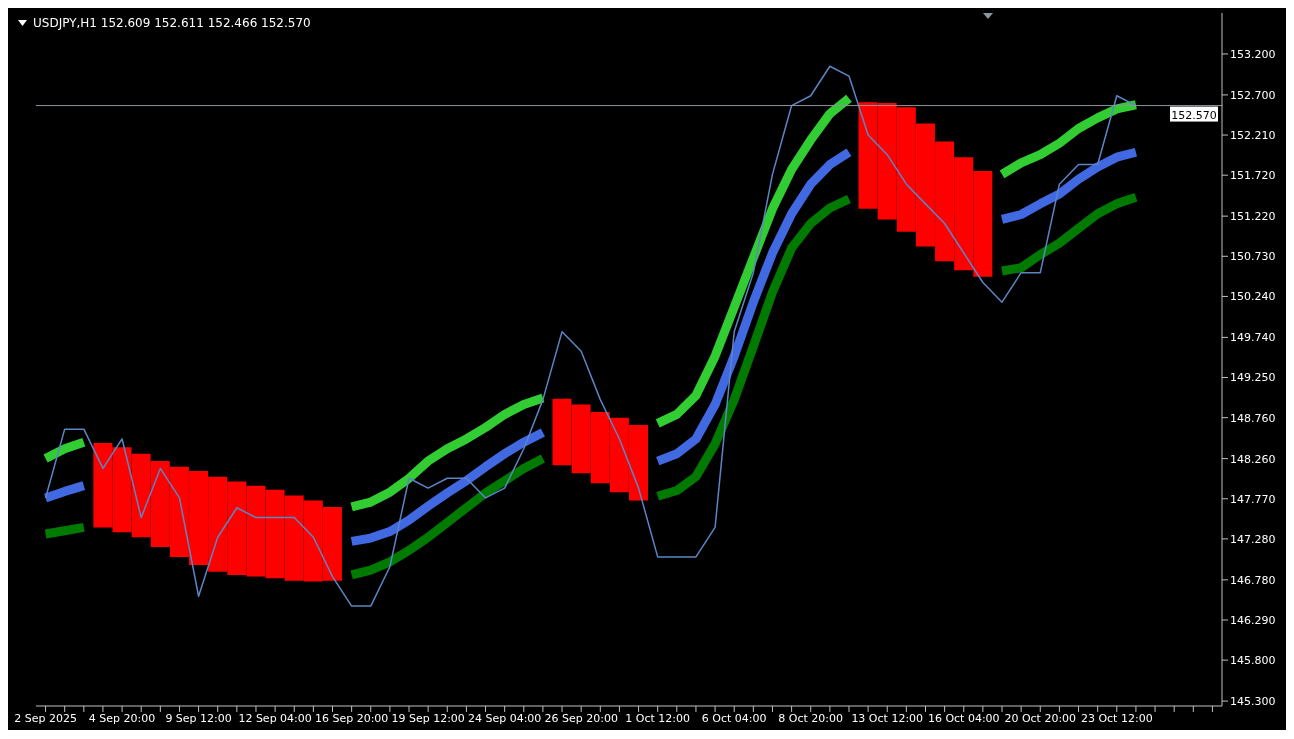 This screenshot has width=1294, height=739. Describe the element at coordinates (122, 718) in the screenshot. I see `x-tick-label: 4 Sep 20:00` at that location.